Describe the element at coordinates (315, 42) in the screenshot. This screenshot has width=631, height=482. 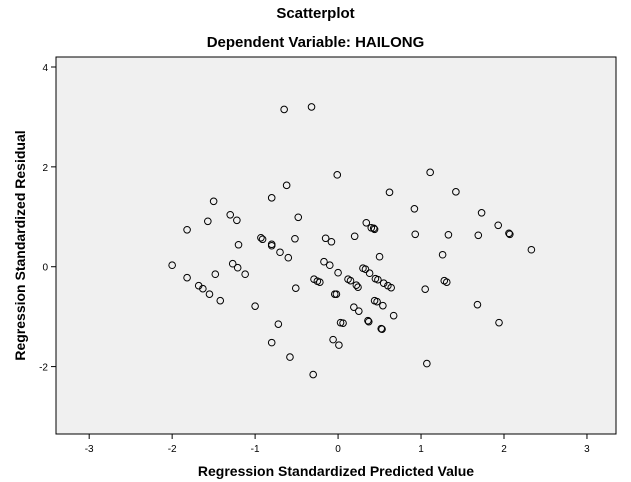
I see `chart-subtitle: Dependent Variable: HAILONG` at that location.